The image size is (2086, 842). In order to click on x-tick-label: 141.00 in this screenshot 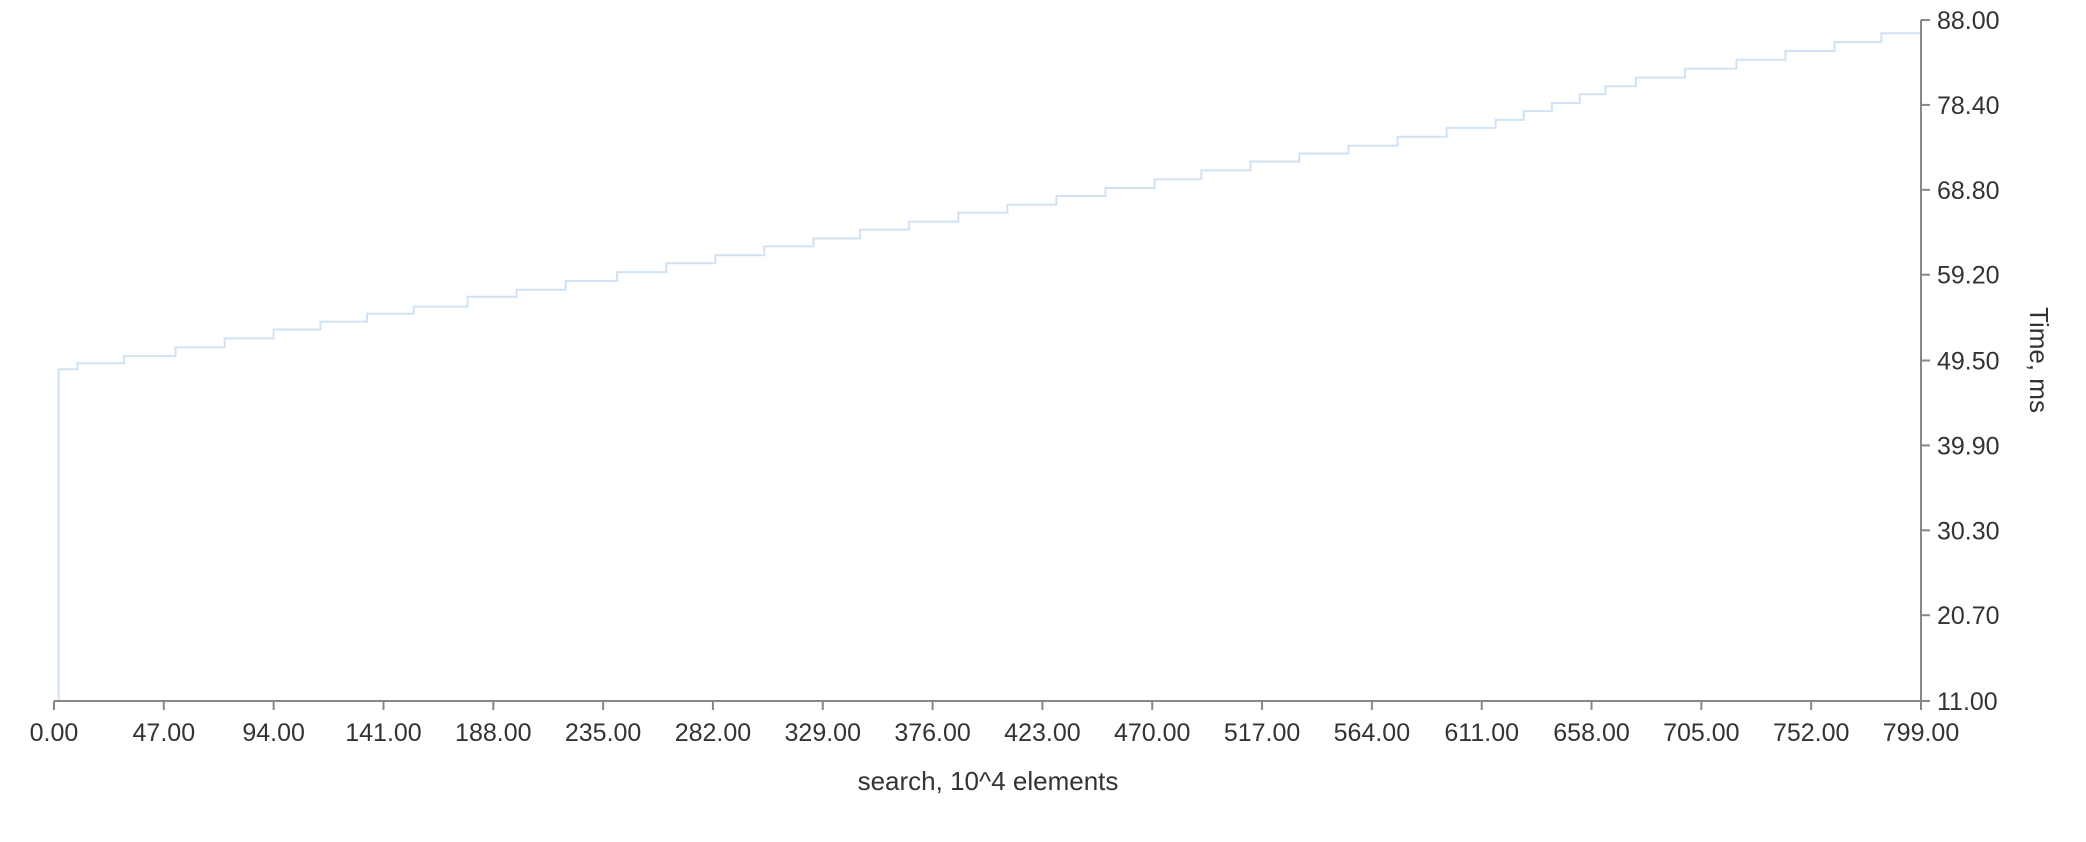, I will do `click(383, 733)`.